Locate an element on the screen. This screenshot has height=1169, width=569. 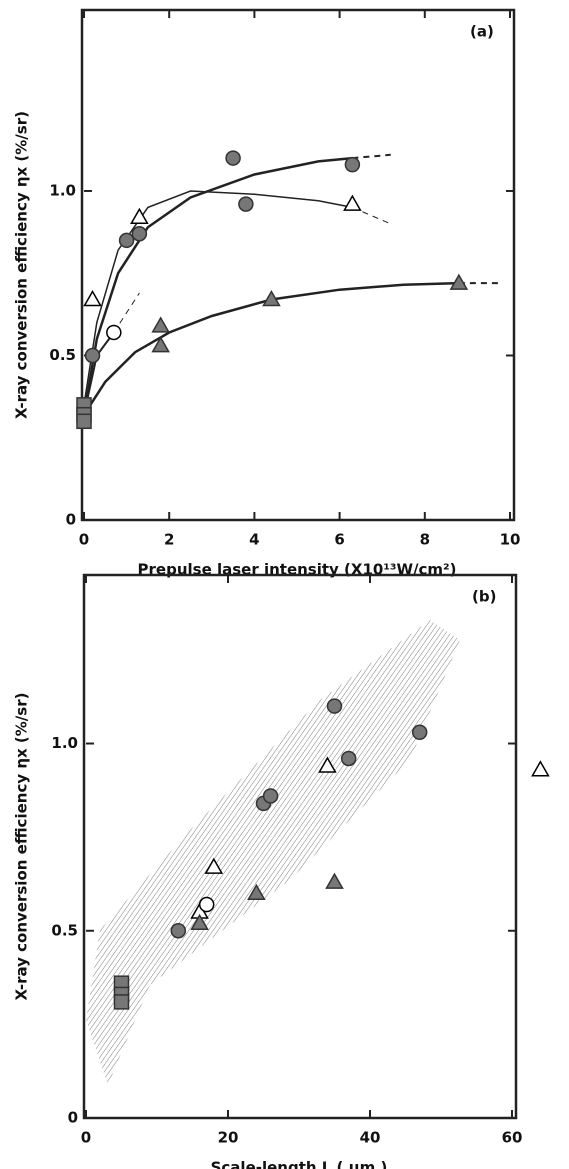
annotation: (a) is located at coordinates (482, 32).